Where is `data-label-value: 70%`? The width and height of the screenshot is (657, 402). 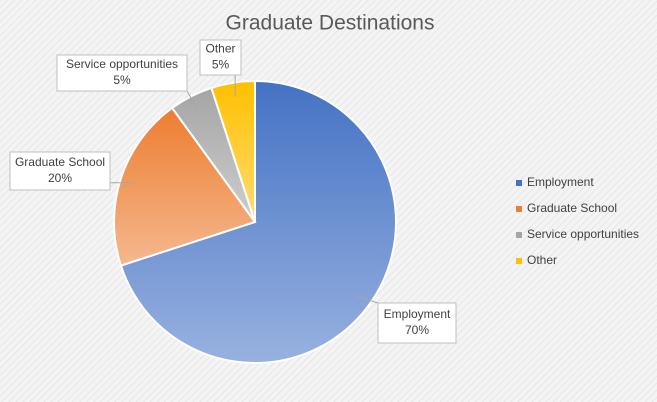 data-label-value: 70% is located at coordinates (417, 330).